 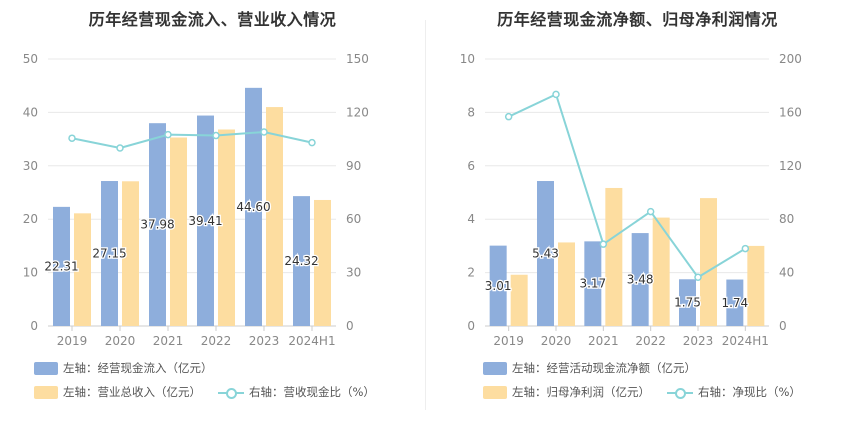 I want to click on right-axis-tick-label: 160, so click(x=790, y=112).